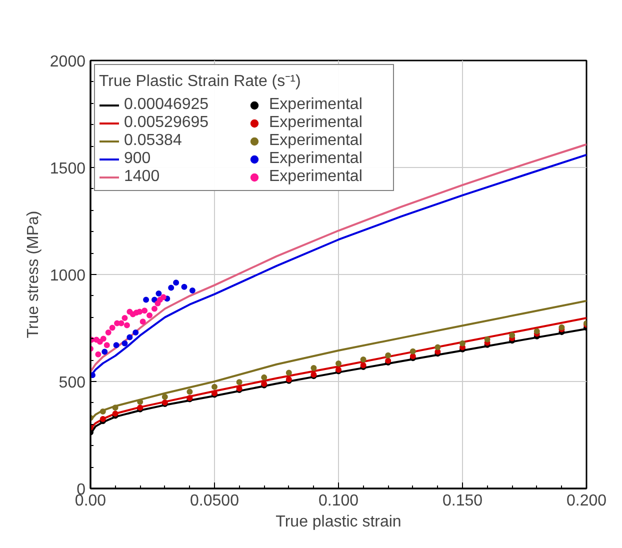 This screenshot has width=622, height=548. Describe the element at coordinates (338, 501) in the screenshot. I see `x-tick-label: 0.100` at that location.